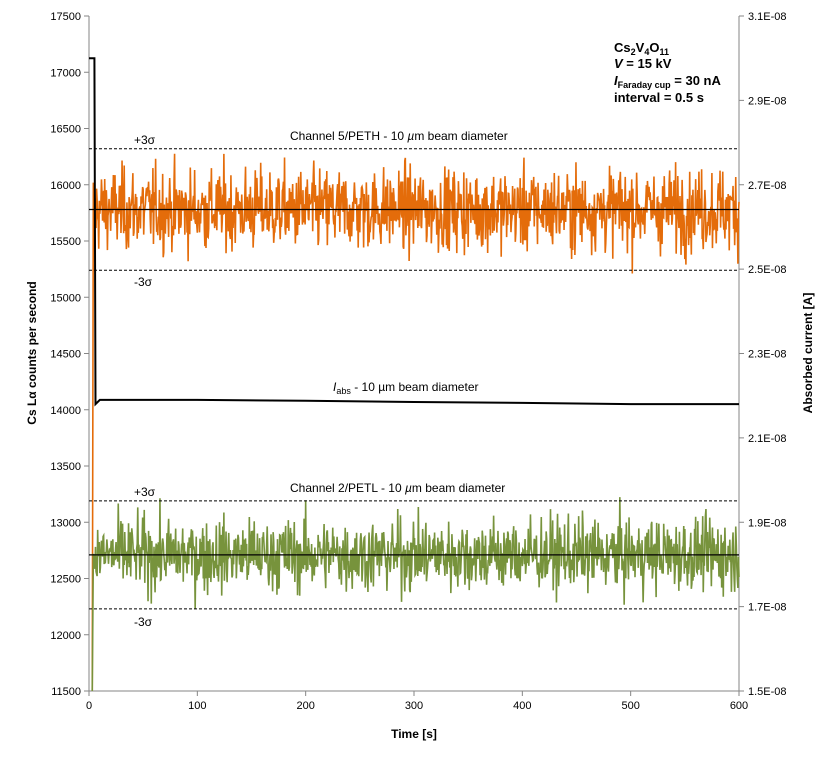 Image resolution: width=834 pixels, height=760 pixels. What do you see at coordinates (643, 63) in the screenshot?
I see `voltage-label: V = 15 kV` at bounding box center [643, 63].